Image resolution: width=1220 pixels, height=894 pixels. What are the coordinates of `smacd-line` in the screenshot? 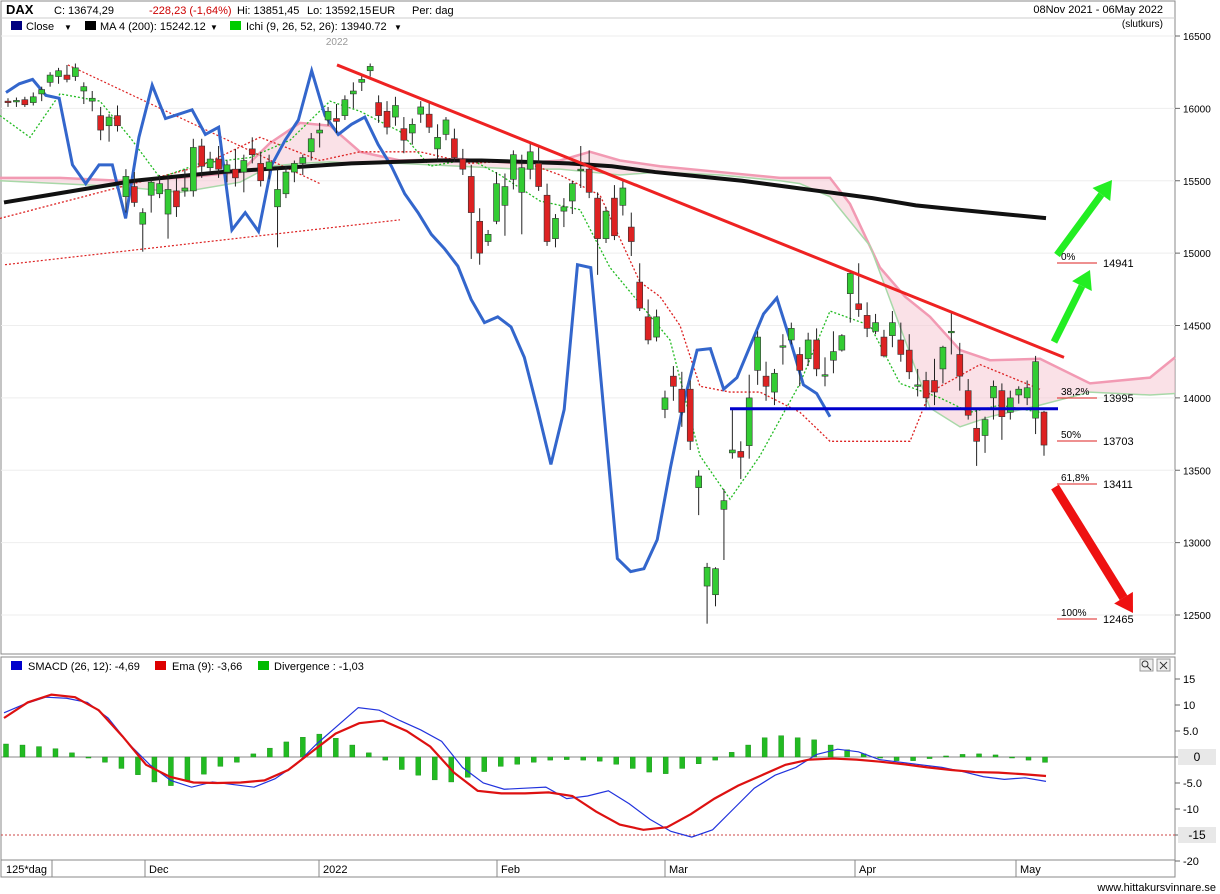 It's located at (525, 767).